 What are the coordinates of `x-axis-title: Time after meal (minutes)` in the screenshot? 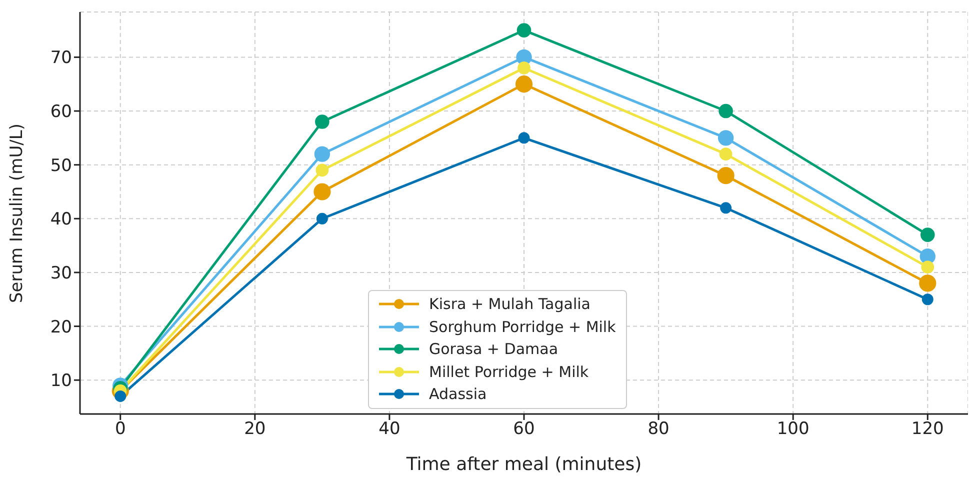 It's located at (523, 464).